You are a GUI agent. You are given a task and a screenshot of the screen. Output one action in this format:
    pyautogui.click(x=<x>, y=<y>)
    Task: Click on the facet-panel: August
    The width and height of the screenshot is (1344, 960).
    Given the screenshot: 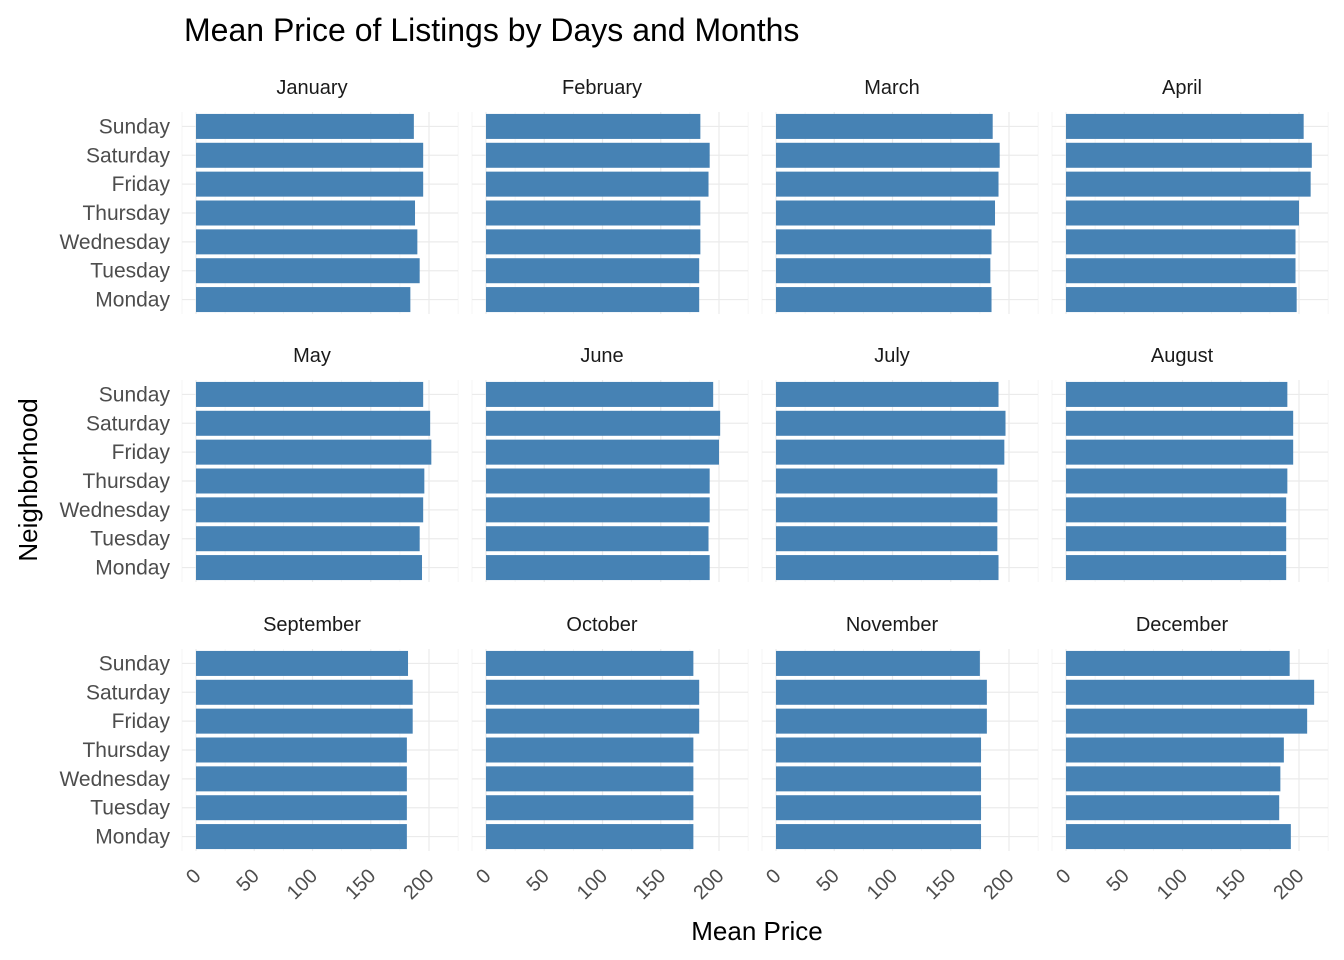 What is the action you would take?
    pyautogui.click(x=1190, y=463)
    